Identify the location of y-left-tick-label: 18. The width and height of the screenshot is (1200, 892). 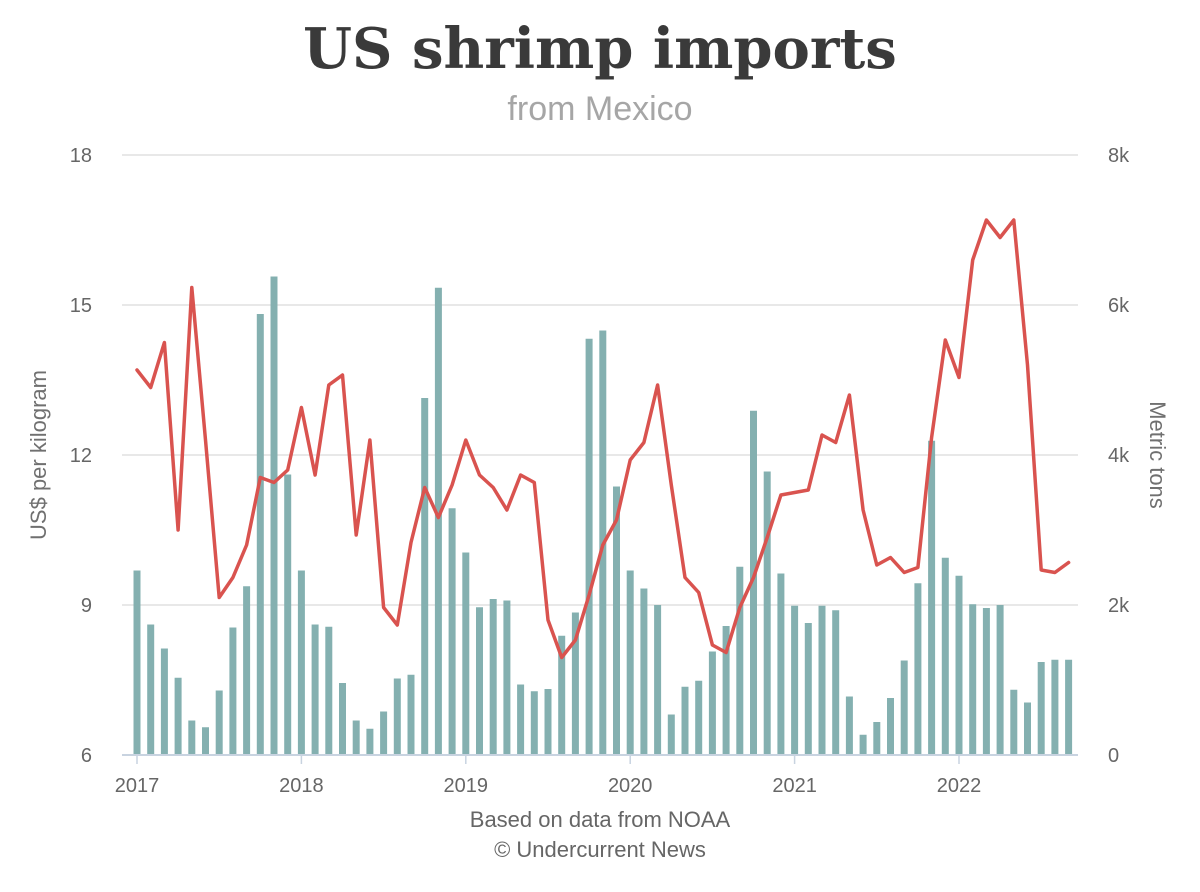
(81, 156).